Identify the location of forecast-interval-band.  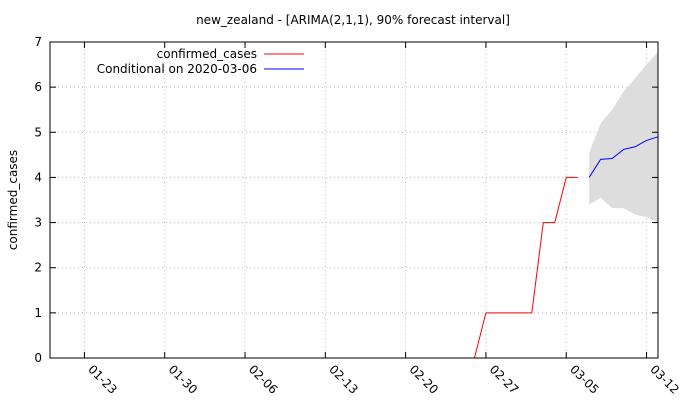
(623, 137).